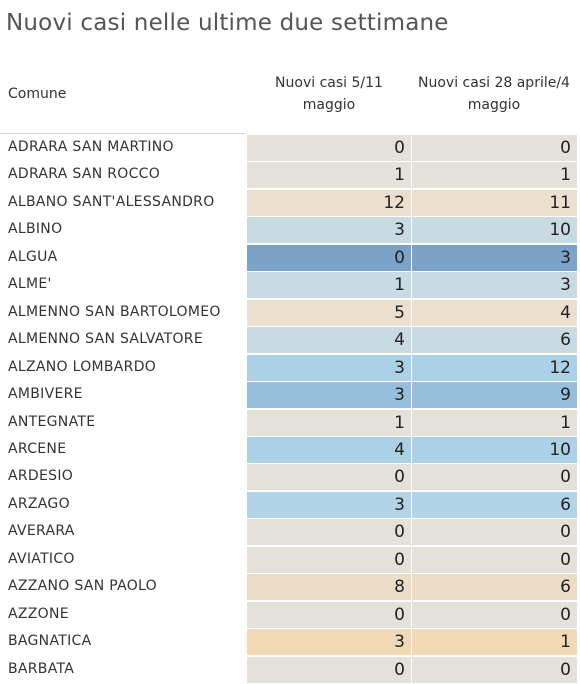 This screenshot has height=684, width=580. Describe the element at coordinates (50, 641) in the screenshot. I see `comune-name: BAGNATICA` at that location.